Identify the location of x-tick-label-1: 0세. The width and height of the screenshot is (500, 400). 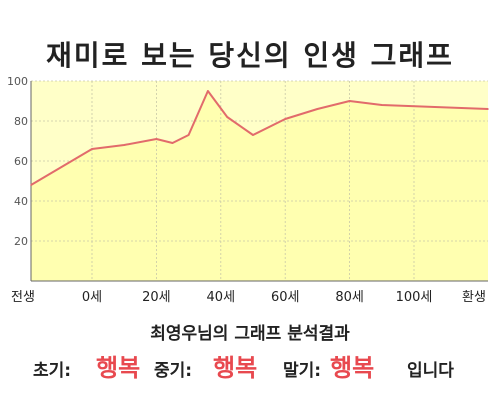
(92, 297).